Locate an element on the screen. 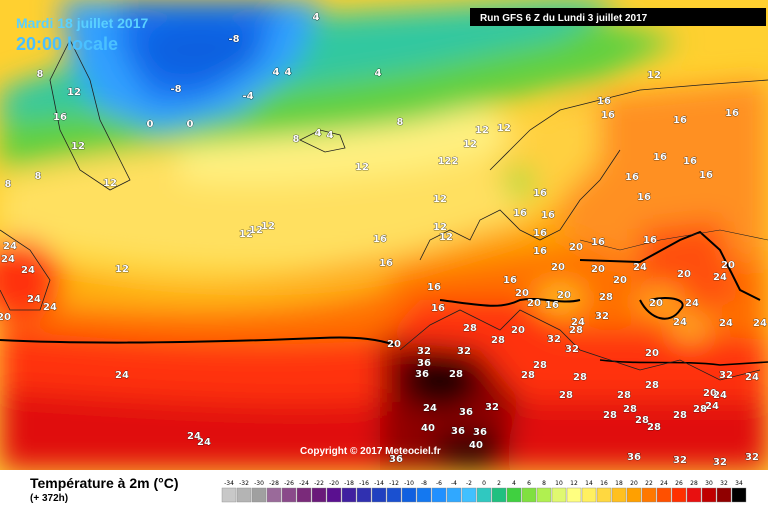  scale-tick-label: -22 is located at coordinates (319, 483).